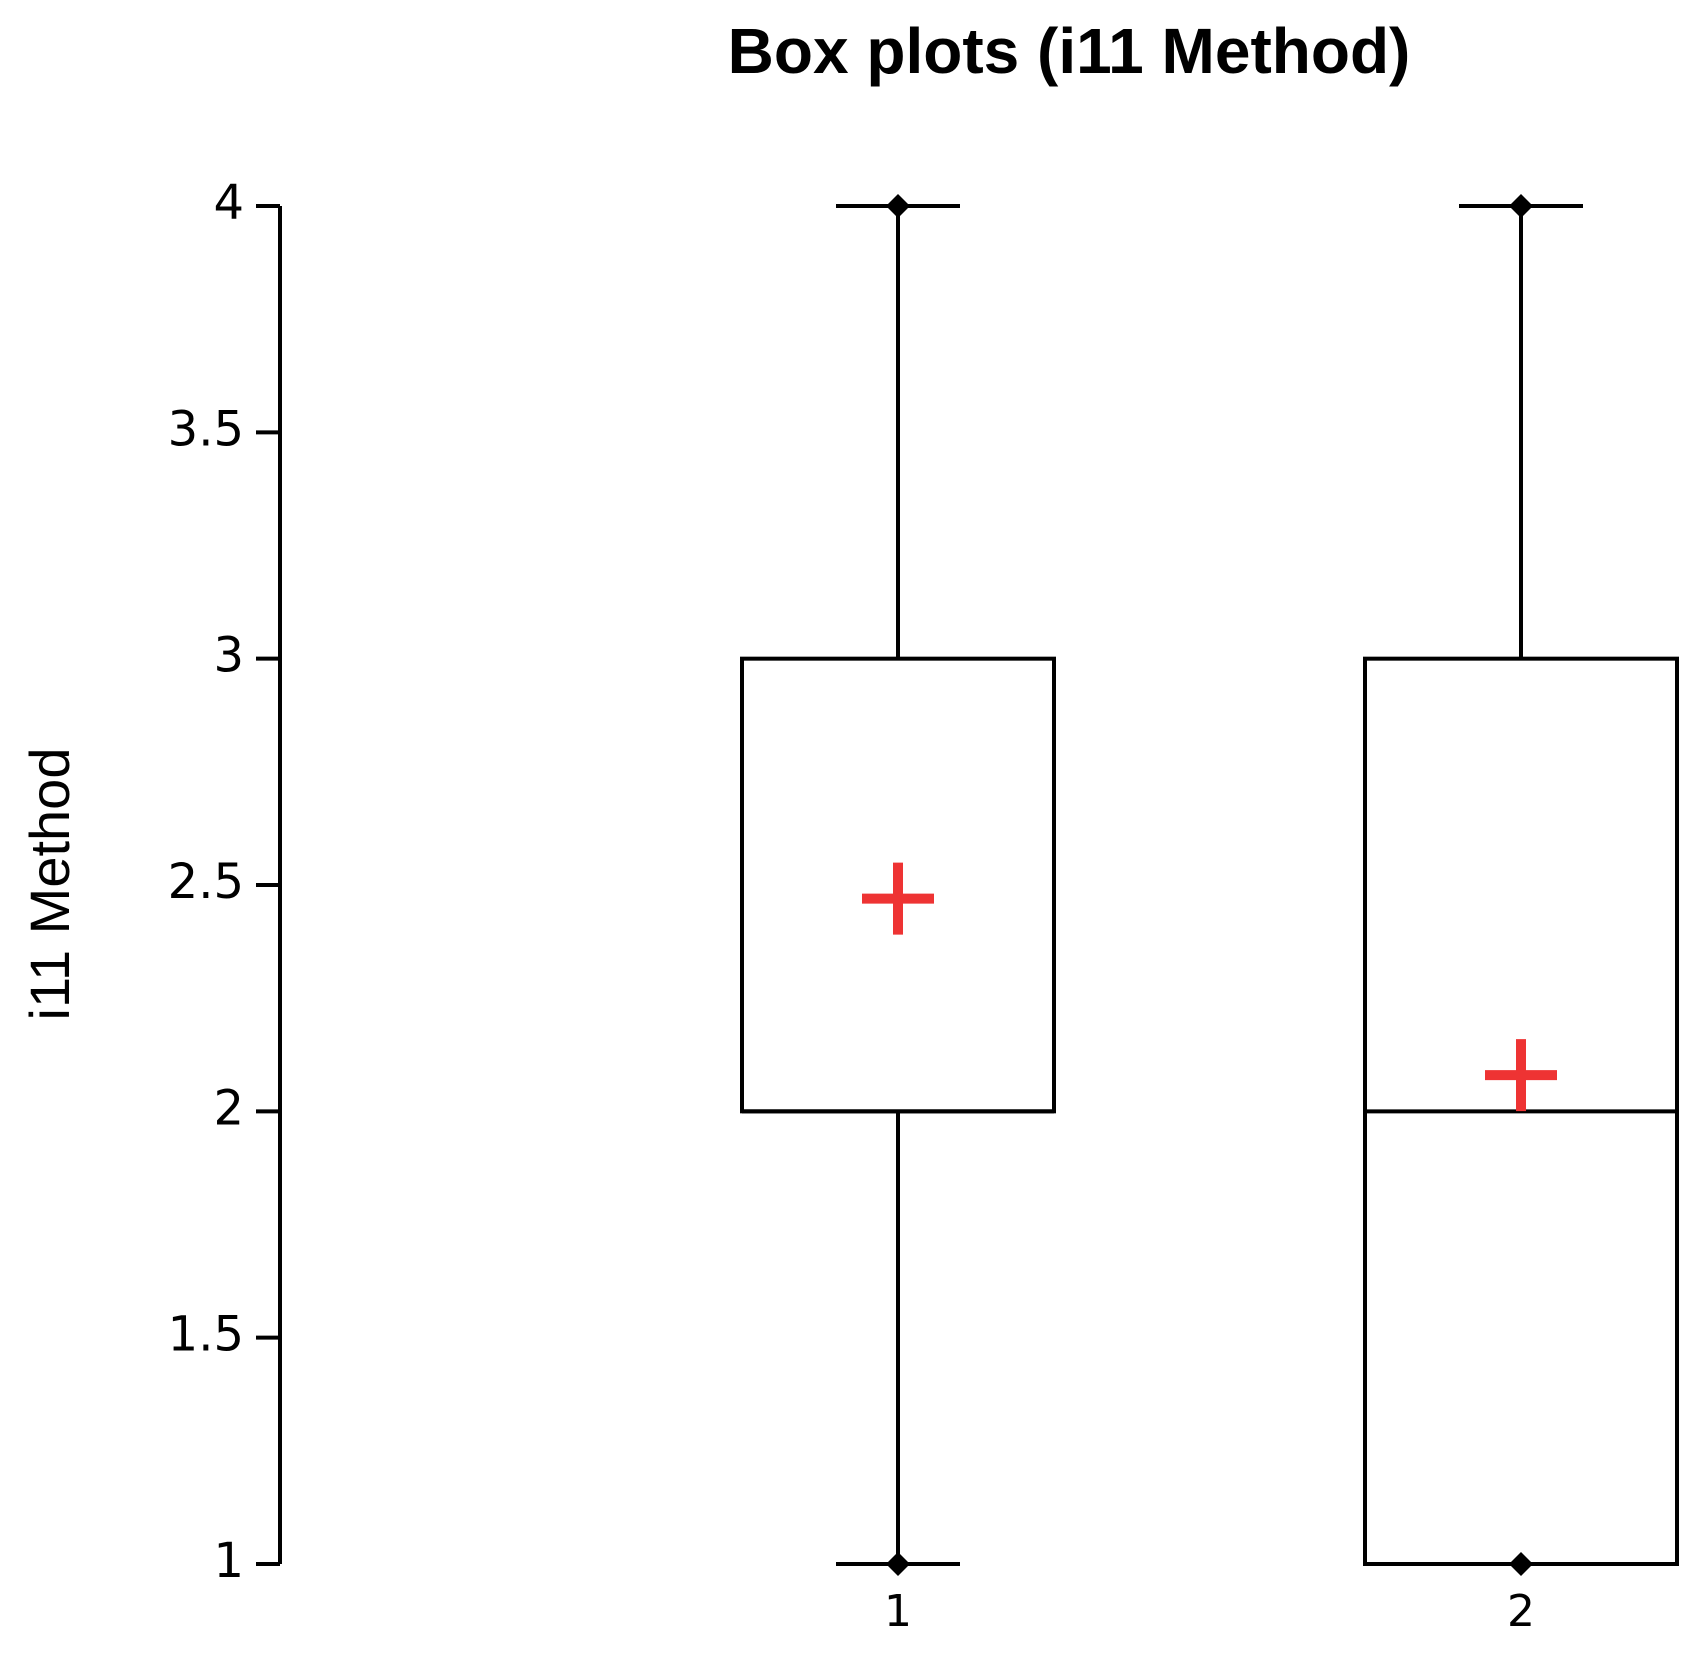 Image resolution: width=1696 pixels, height=1653 pixels. Describe the element at coordinates (228, 1561) in the screenshot. I see `y-tick-label: 1` at that location.